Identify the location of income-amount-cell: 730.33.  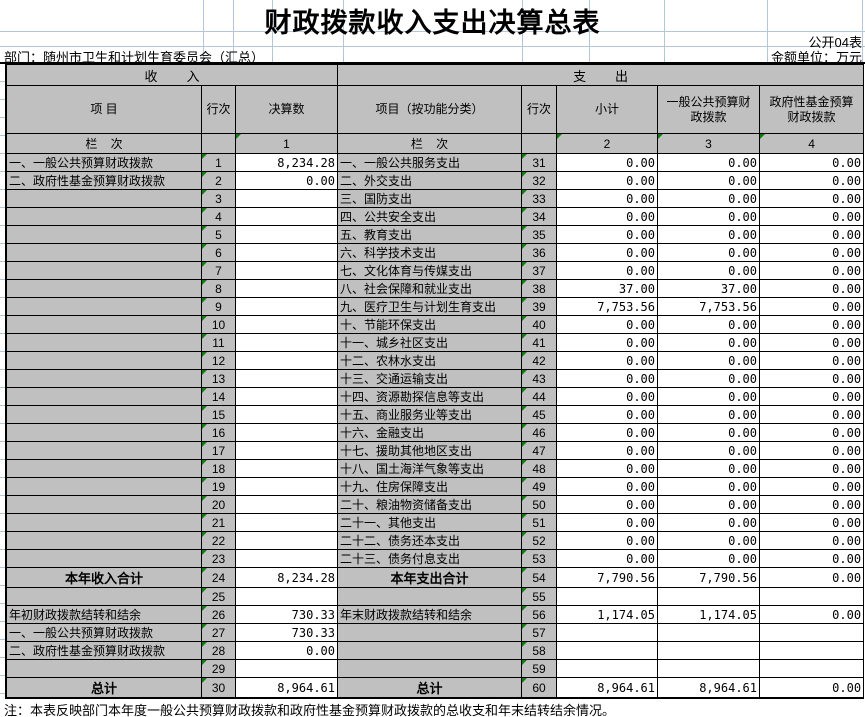
(286, 632).